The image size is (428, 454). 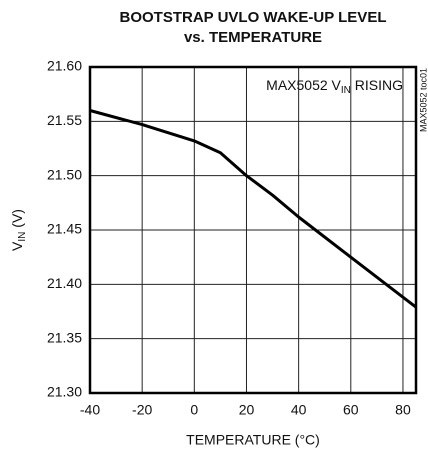 What do you see at coordinates (64, 174) in the screenshot?
I see `y-tick-label: 21.50` at bounding box center [64, 174].